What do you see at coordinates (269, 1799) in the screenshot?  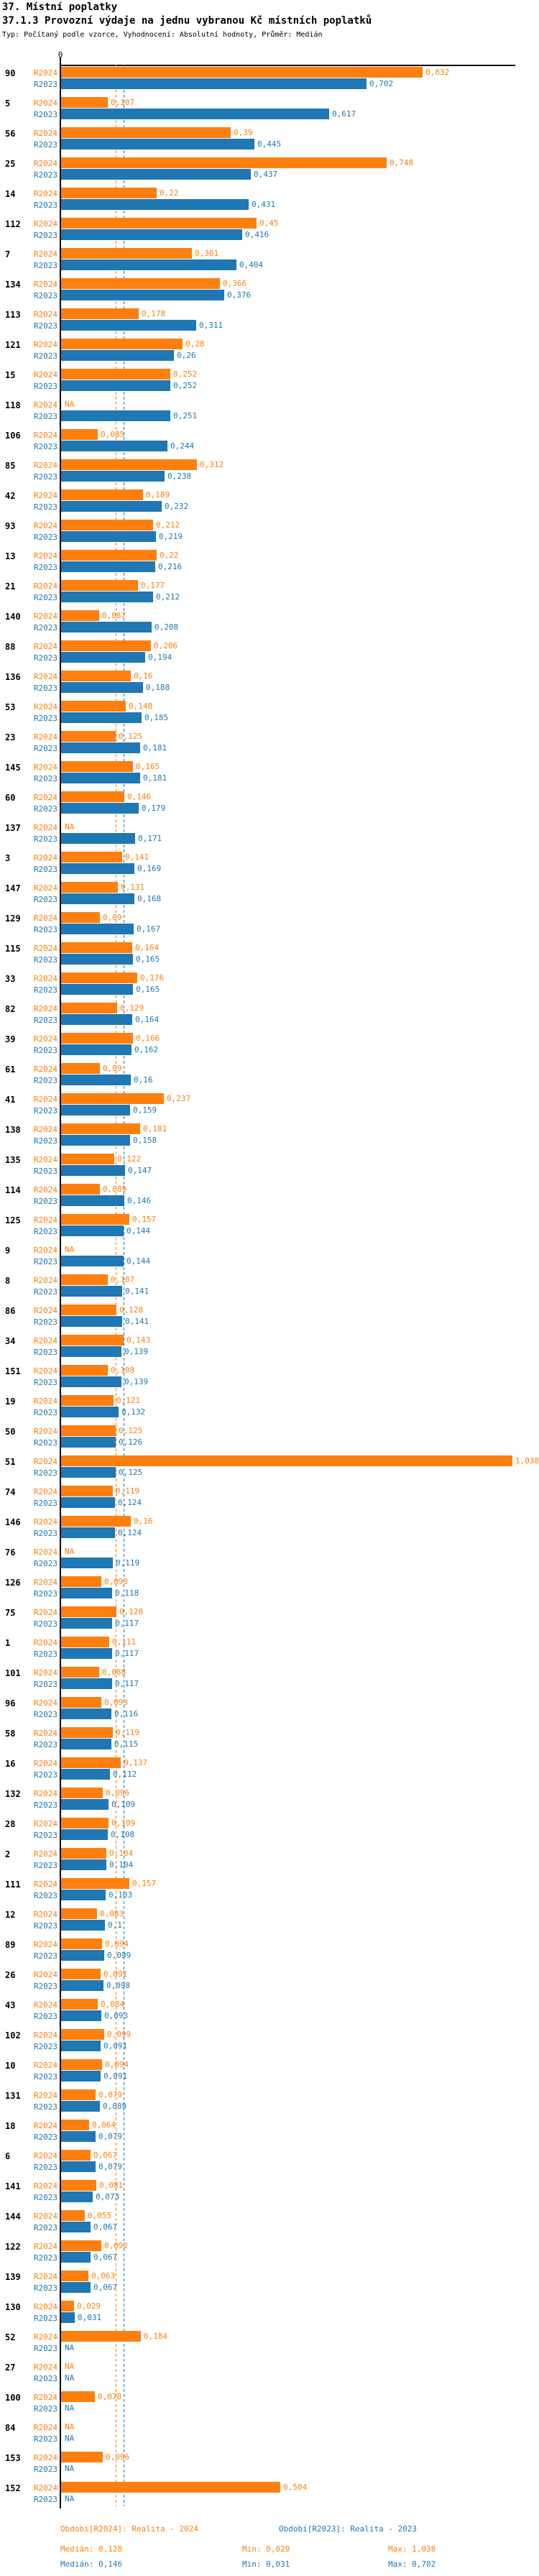 I see `chart-group: 132 R2024 R2023 0,096 0,109` at bounding box center [269, 1799].